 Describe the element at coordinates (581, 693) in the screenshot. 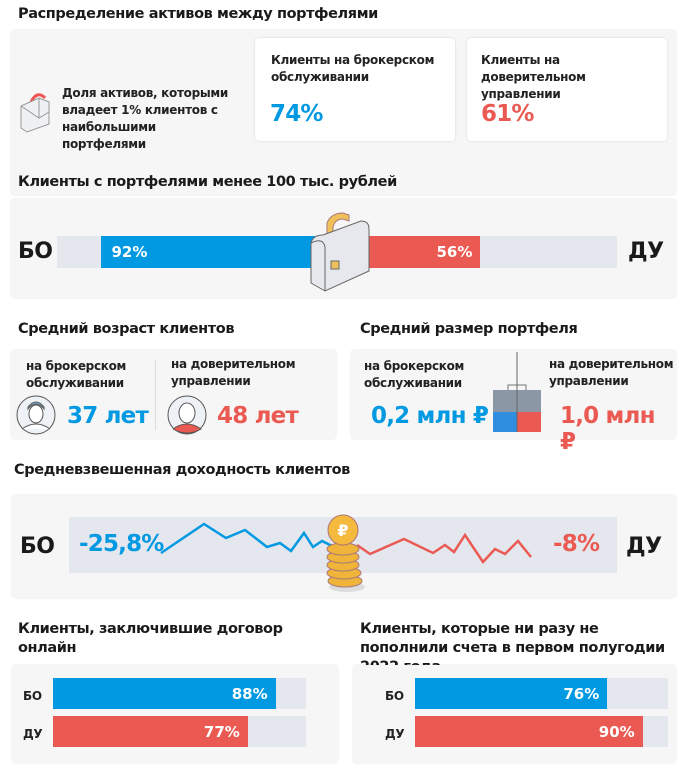

I see `bar-value: 76%` at that location.